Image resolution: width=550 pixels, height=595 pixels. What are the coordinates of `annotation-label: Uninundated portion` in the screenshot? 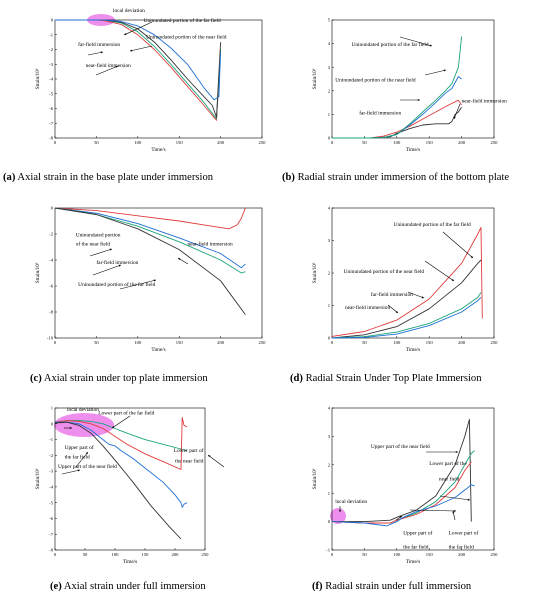 It's located at (98, 236).